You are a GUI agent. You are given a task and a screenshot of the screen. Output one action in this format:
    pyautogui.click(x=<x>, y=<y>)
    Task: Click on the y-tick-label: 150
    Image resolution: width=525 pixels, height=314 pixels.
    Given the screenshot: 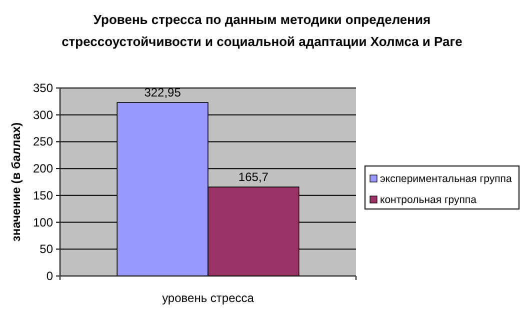 What is the action you would take?
    pyautogui.click(x=43, y=195)
    